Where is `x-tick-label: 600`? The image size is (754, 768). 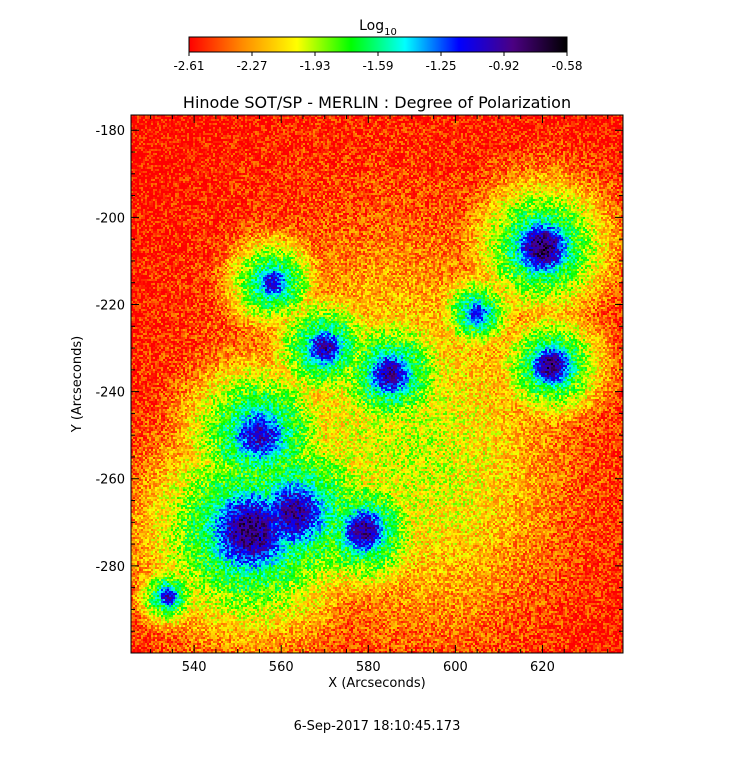 x-tick-label: 600 is located at coordinates (455, 667).